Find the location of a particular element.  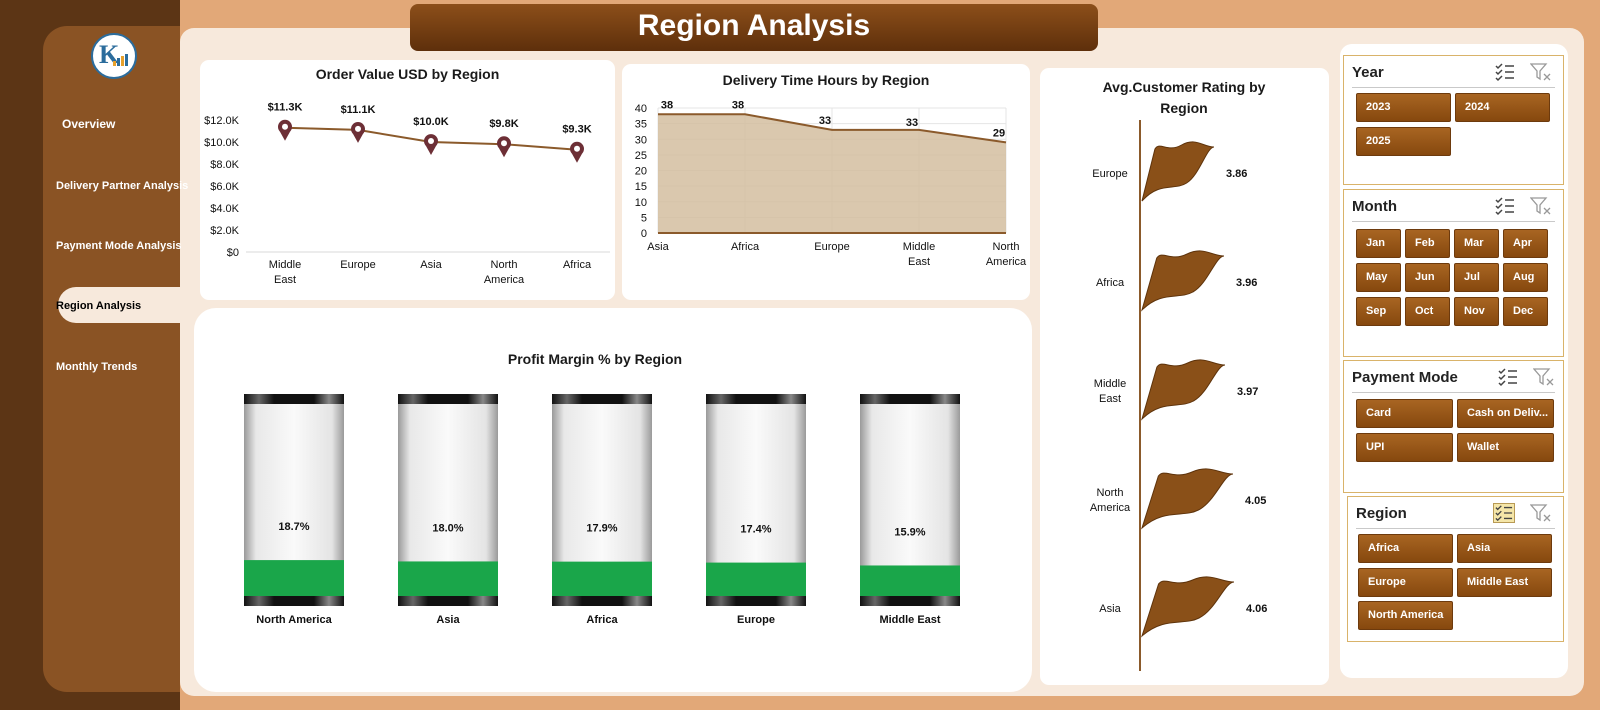

delivery-time-title: Delivery Time Hours by Region is located at coordinates (826, 80).